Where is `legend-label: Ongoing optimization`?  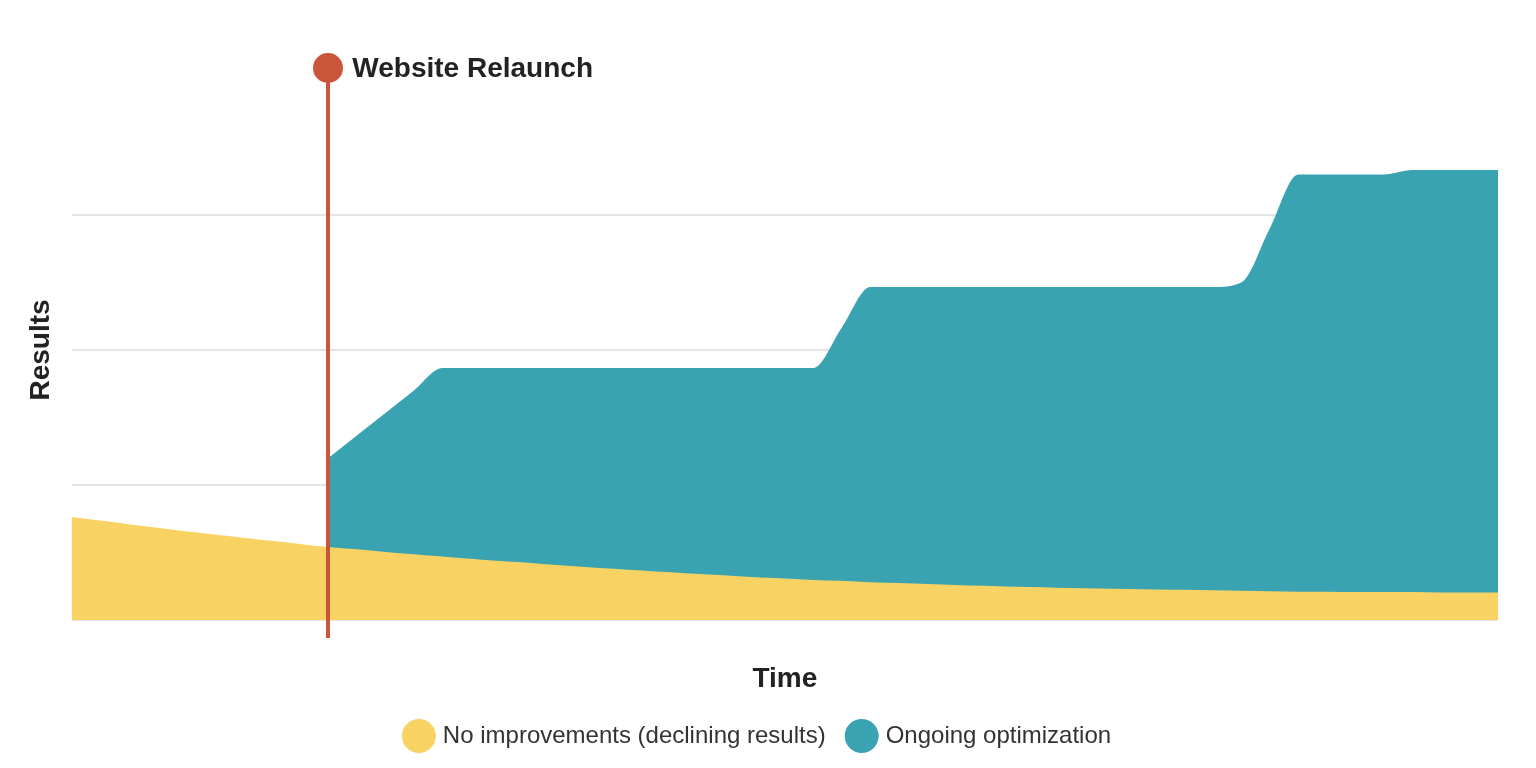 legend-label: Ongoing optimization is located at coordinates (998, 734).